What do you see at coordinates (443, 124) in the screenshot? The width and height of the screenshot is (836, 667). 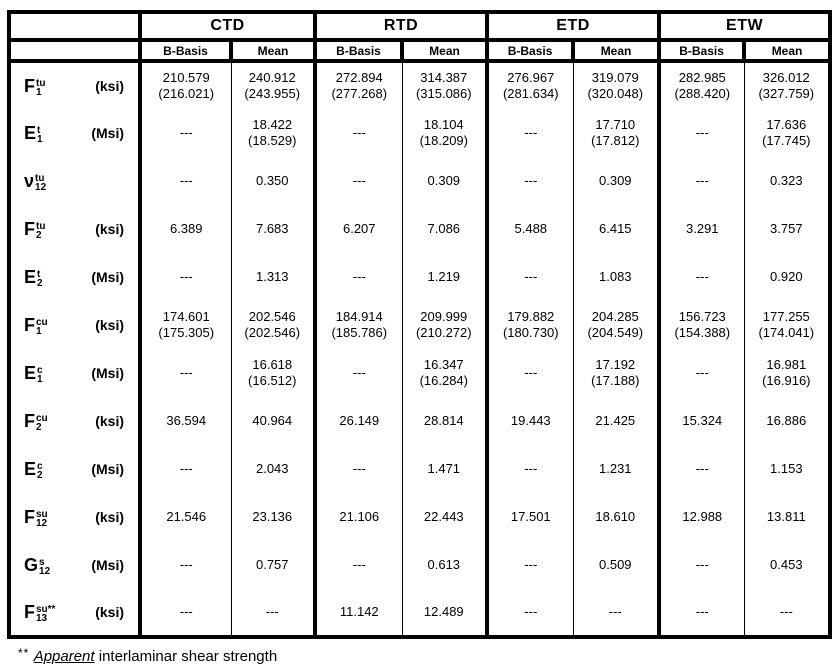 I see `cell-value-line1: 18.104` at bounding box center [443, 124].